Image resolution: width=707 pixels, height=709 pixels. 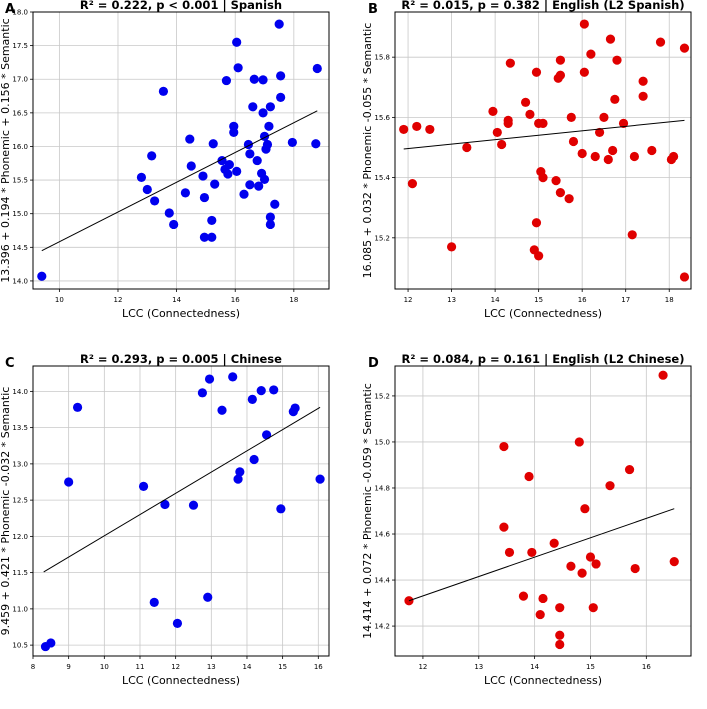 I want to click on y-tick-label: 12.0, so click(x=20, y=537).